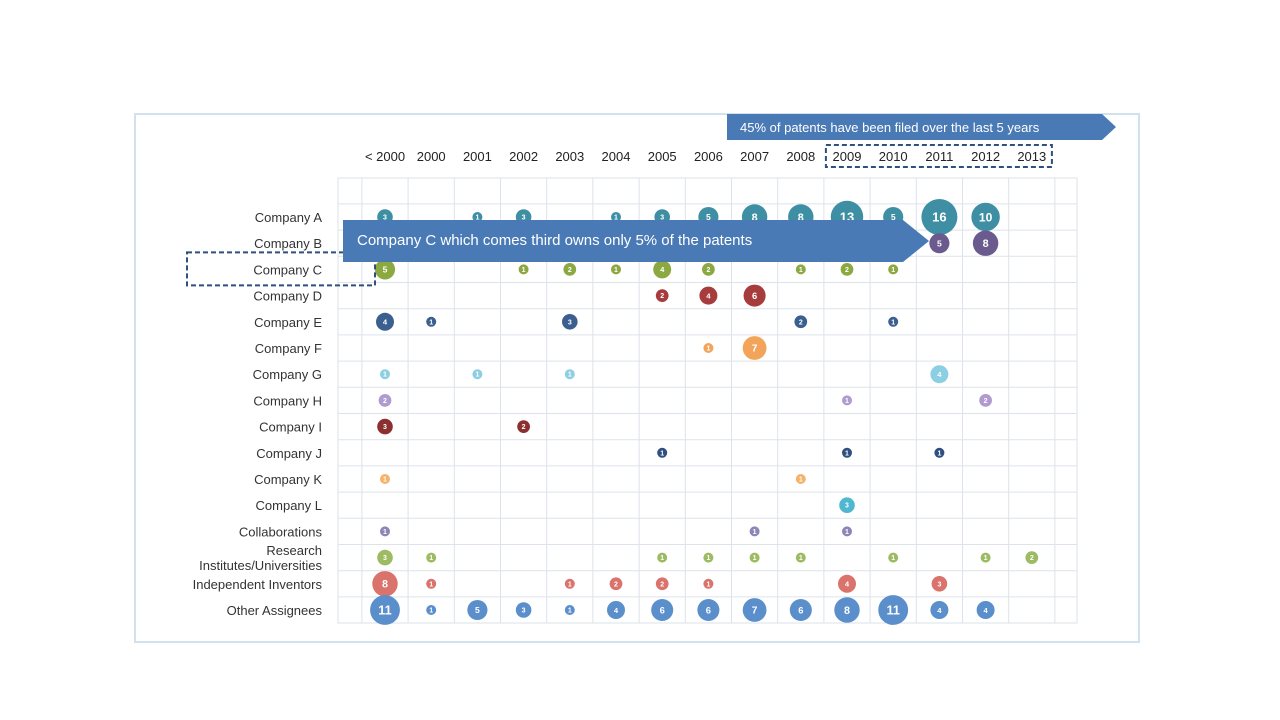 The width and height of the screenshot is (1280, 720). What do you see at coordinates (616, 269) in the screenshot?
I see `bubble-company-c-2004: 1` at bounding box center [616, 269].